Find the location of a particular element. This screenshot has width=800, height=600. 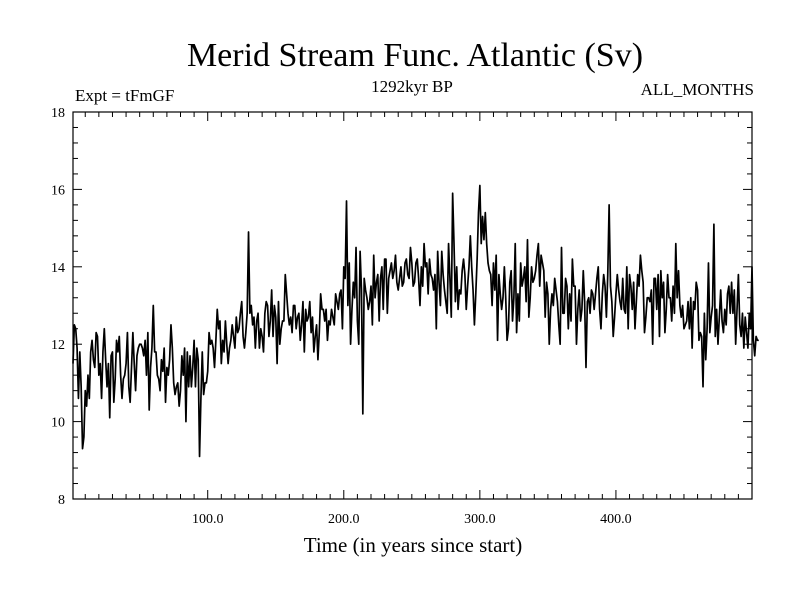

y-tick-label: 10 is located at coordinates (58, 423).